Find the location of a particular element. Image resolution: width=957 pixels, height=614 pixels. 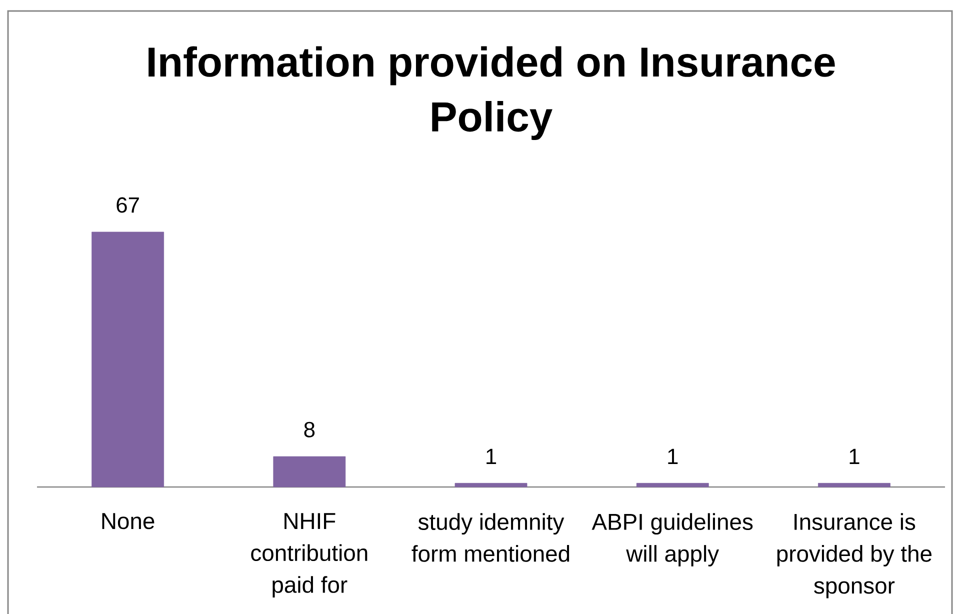

x-tick-label: ABPI guidelines will apply is located at coordinates (672, 539).